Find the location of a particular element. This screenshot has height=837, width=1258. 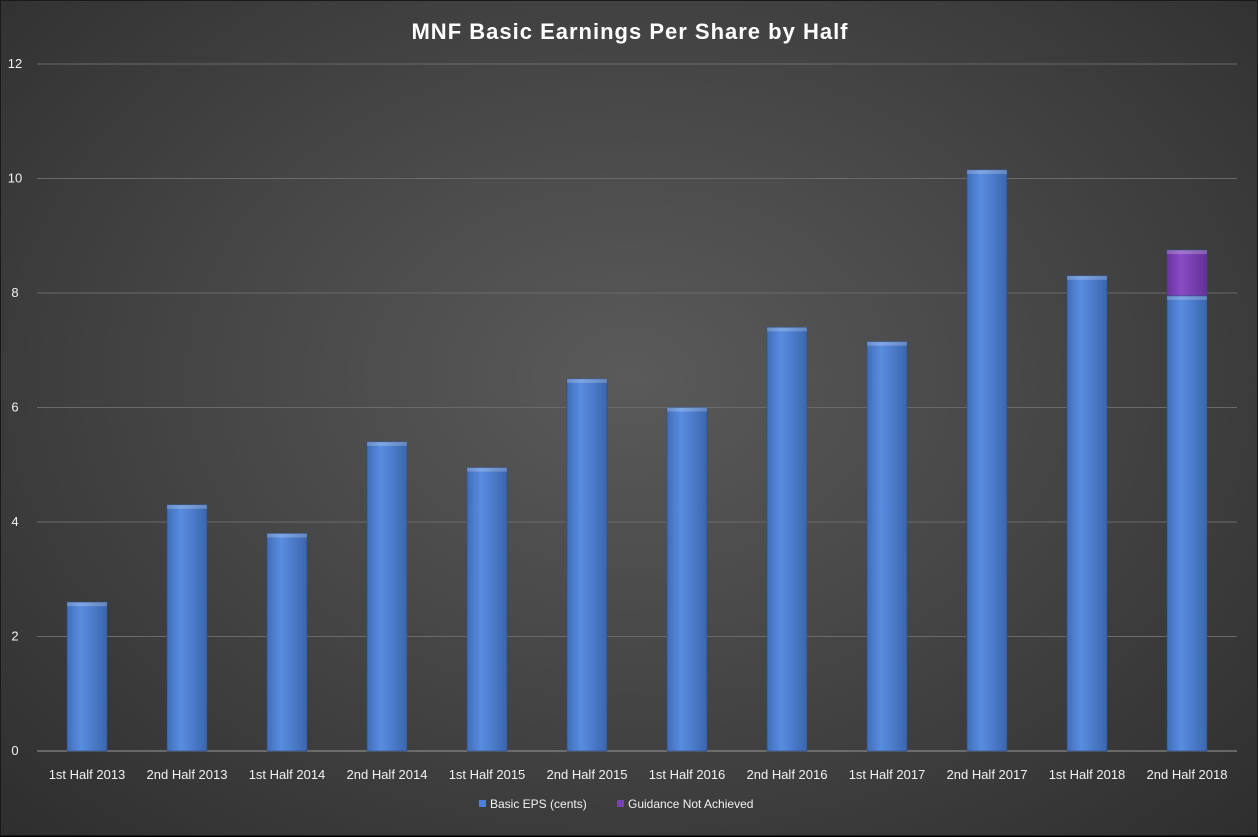

y-tick-label: 8 is located at coordinates (14, 292).